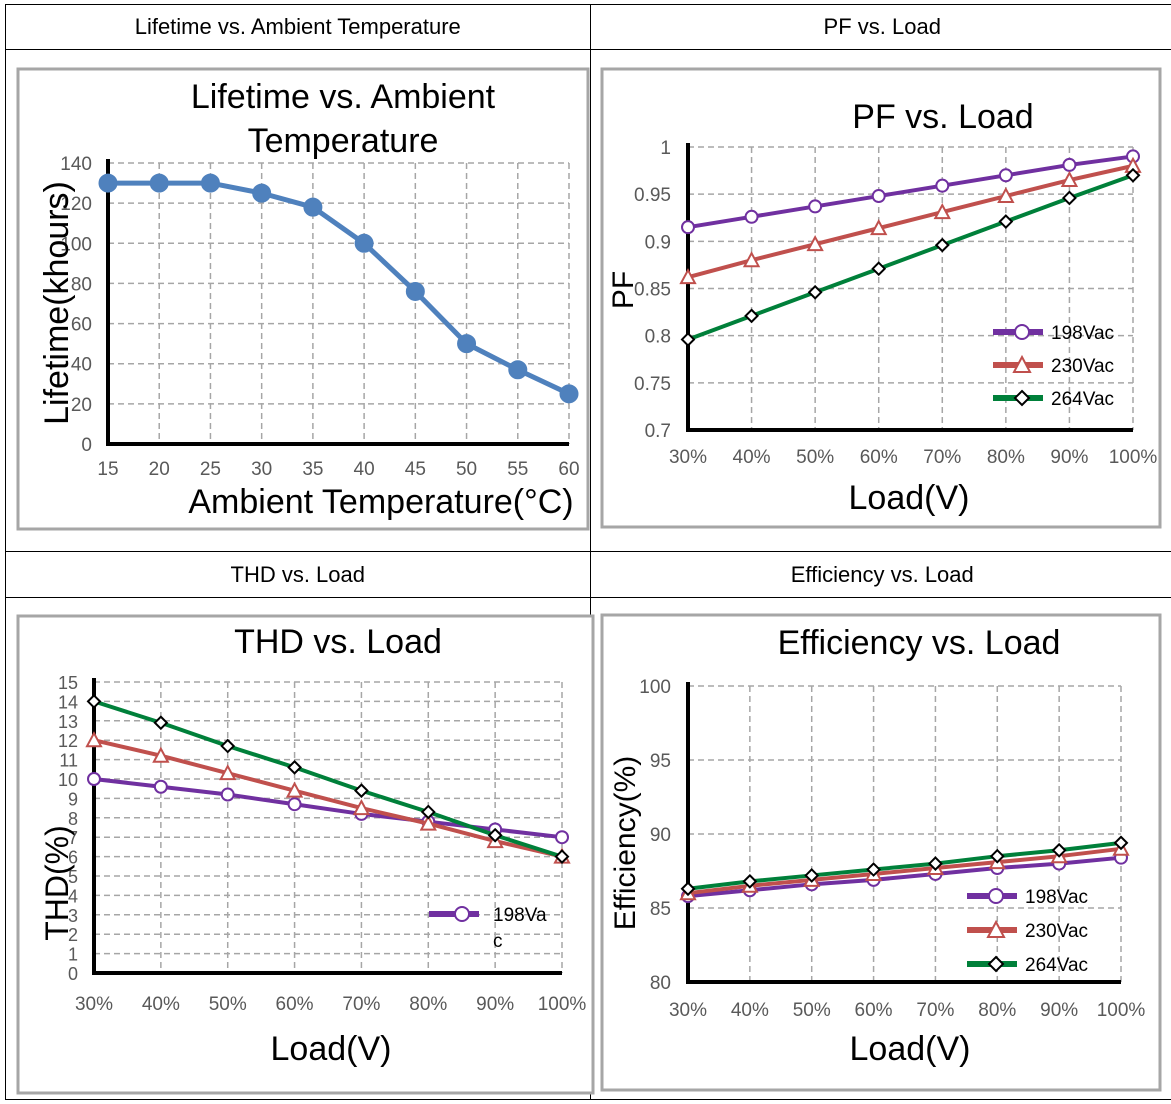 This screenshot has width=1171, height=1104. What do you see at coordinates (520, 915) in the screenshot?
I see `legend-label: 198Va` at bounding box center [520, 915].